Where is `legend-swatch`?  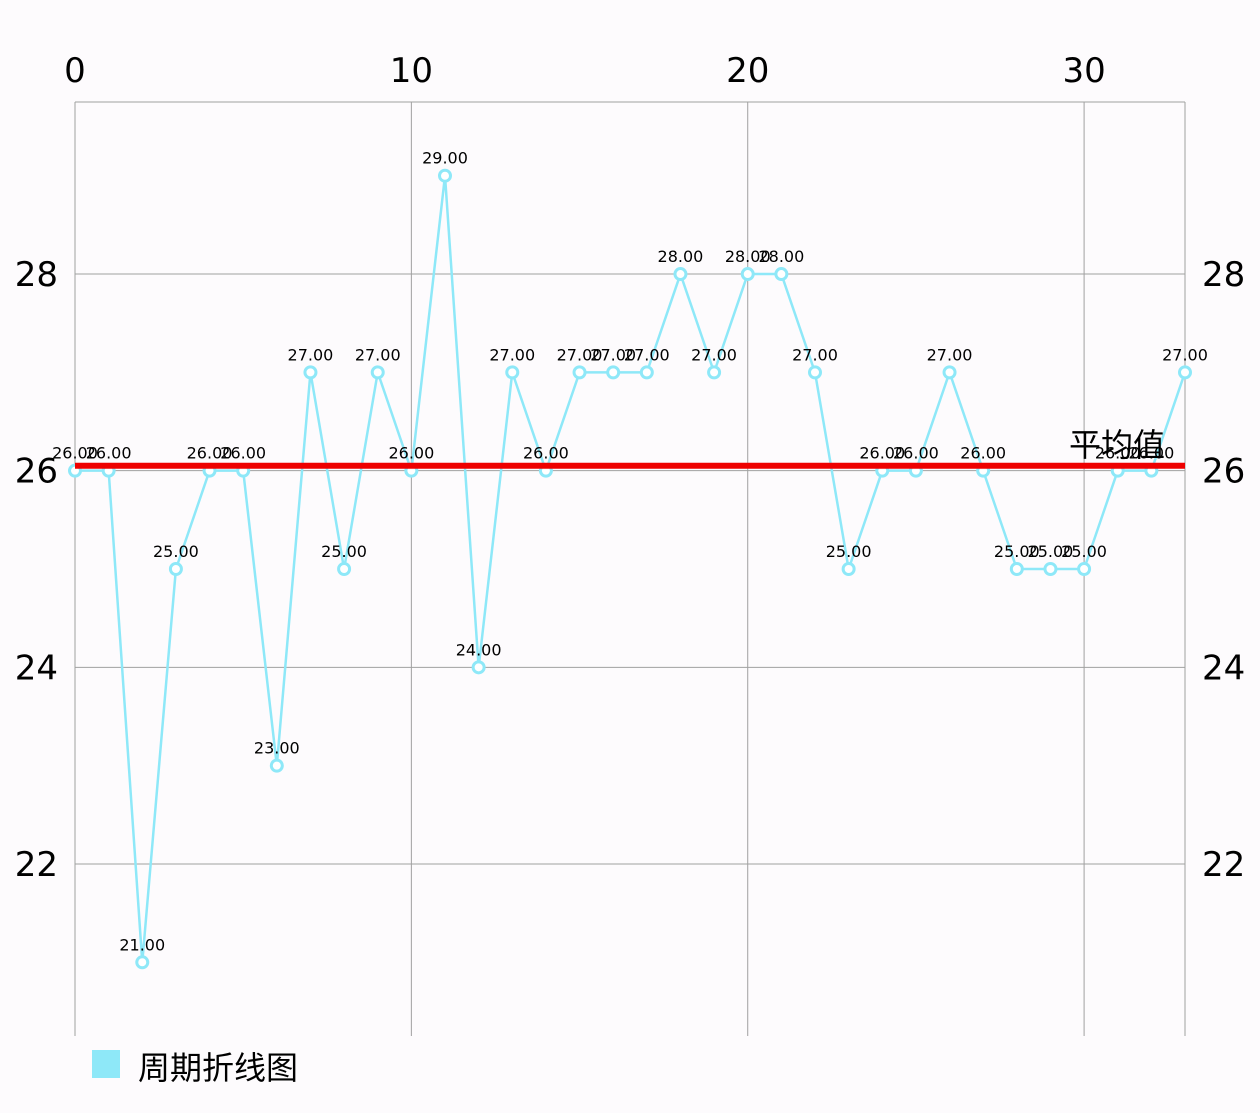 legend-swatch is located at coordinates (106, 1064).